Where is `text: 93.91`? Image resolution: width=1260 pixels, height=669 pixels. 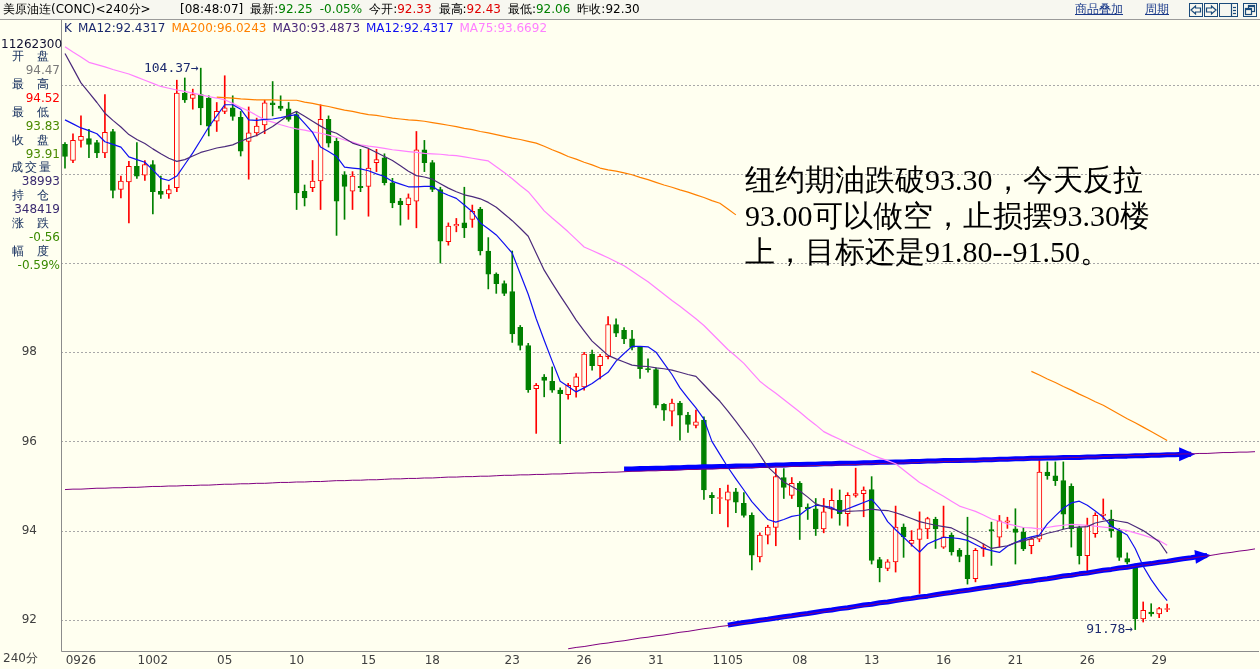 text: 93.91 is located at coordinates (42, 153).